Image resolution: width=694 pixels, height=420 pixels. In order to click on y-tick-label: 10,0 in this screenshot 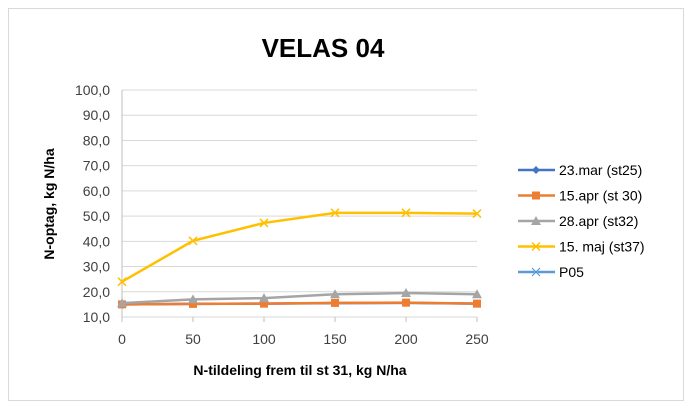, I will do `click(96, 317)`.